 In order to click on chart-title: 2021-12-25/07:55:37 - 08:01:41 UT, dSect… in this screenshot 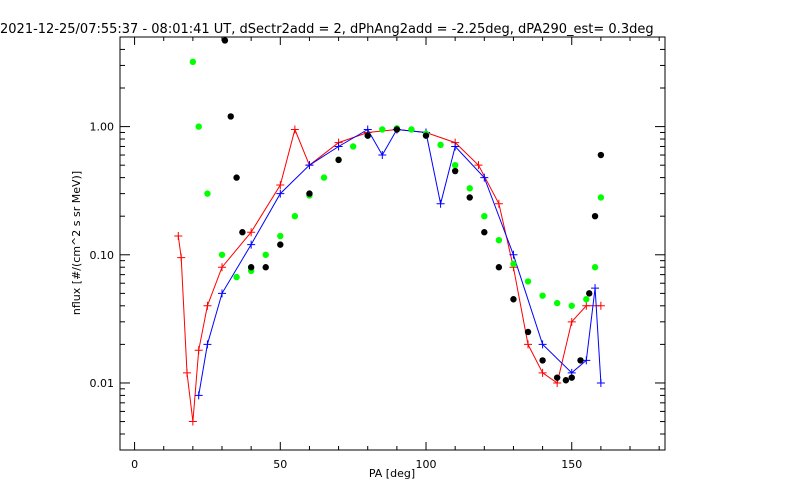, I will do `click(327, 29)`.